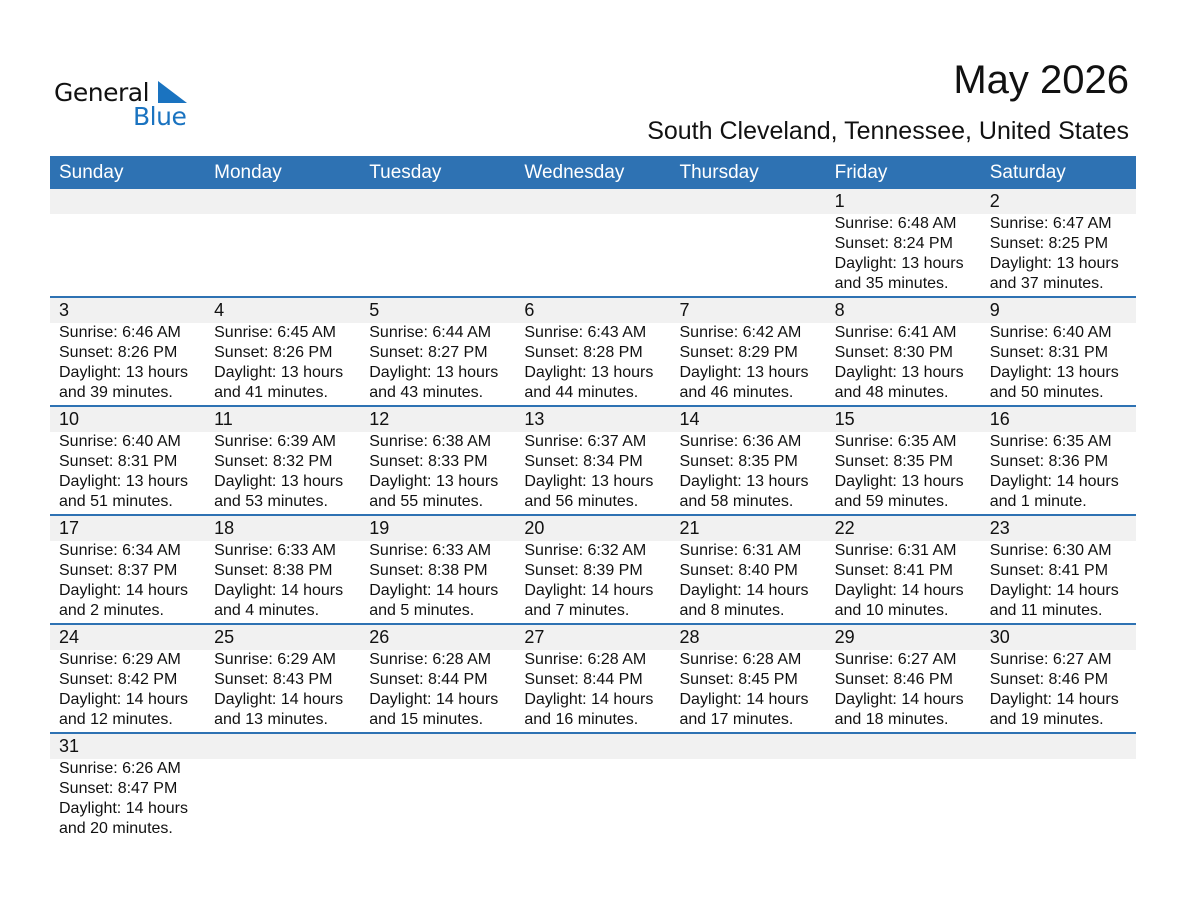 The image size is (1188, 918). What do you see at coordinates (428, 679) in the screenshot?
I see `sunset-text: Sunset: 8:44 PM` at bounding box center [428, 679].